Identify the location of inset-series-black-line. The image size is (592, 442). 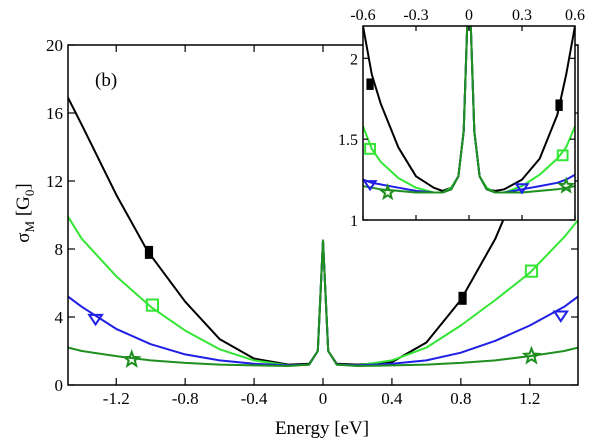
(469, 109).